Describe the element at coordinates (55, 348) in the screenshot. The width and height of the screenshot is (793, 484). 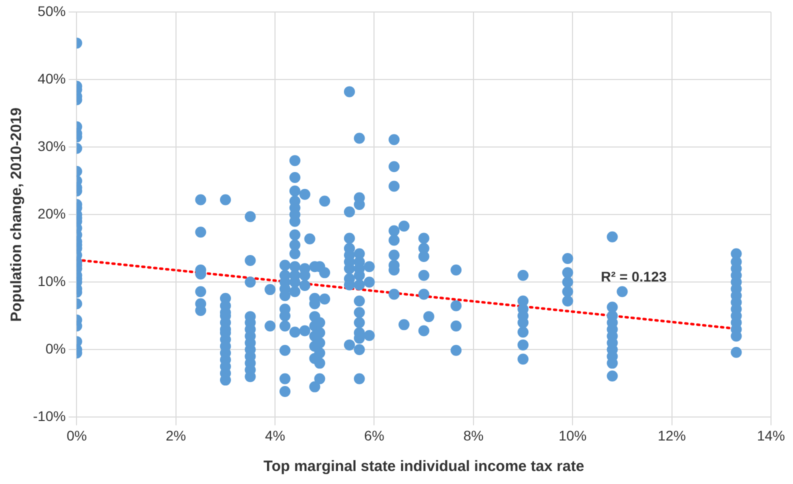
I see `y-tick-label: 0%` at that location.